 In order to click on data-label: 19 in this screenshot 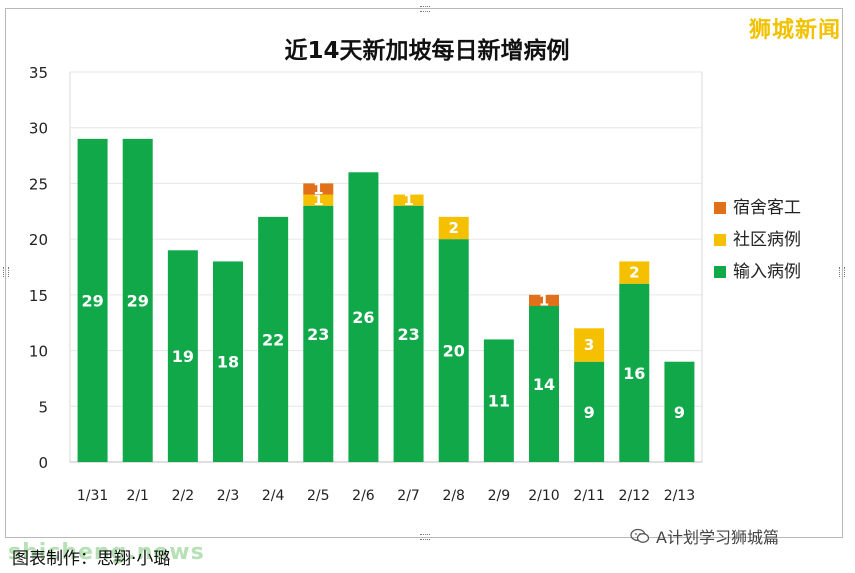, I will do `click(183, 356)`.